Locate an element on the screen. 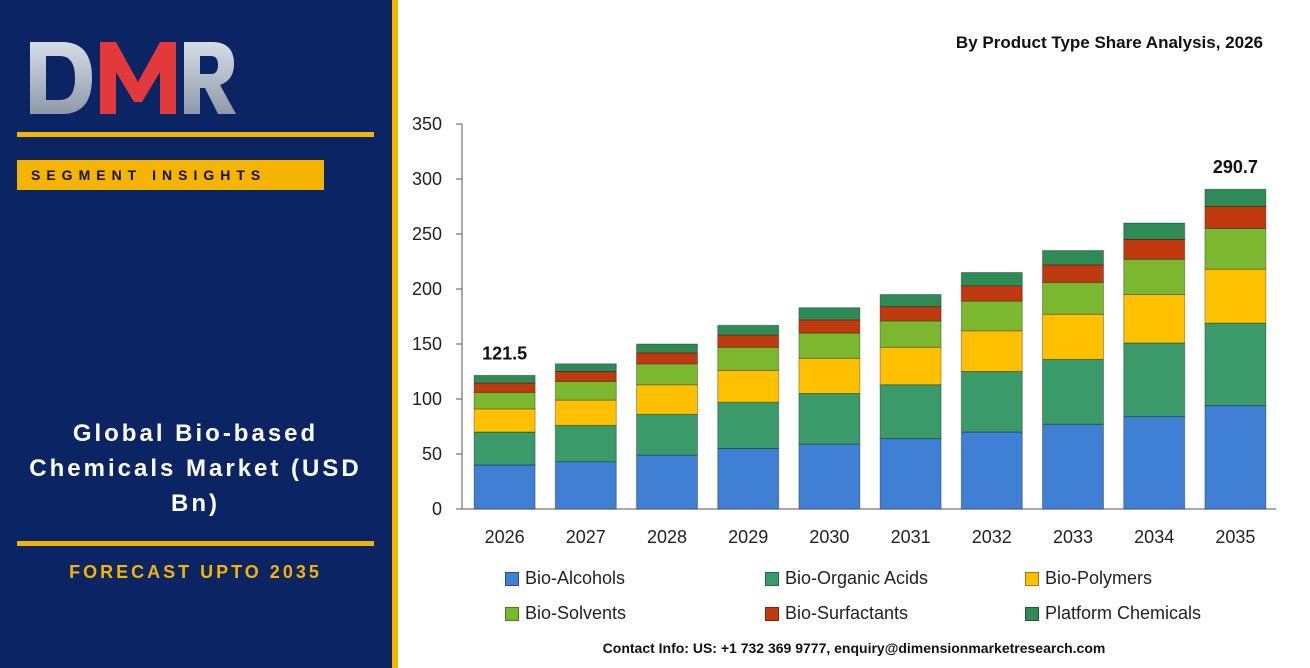 Image resolution: width=1310 pixels, height=668 pixels. x-axis: 2026 2027 2028 2029 2030 2031 2032 2033 2034 2035 is located at coordinates (869, 527).